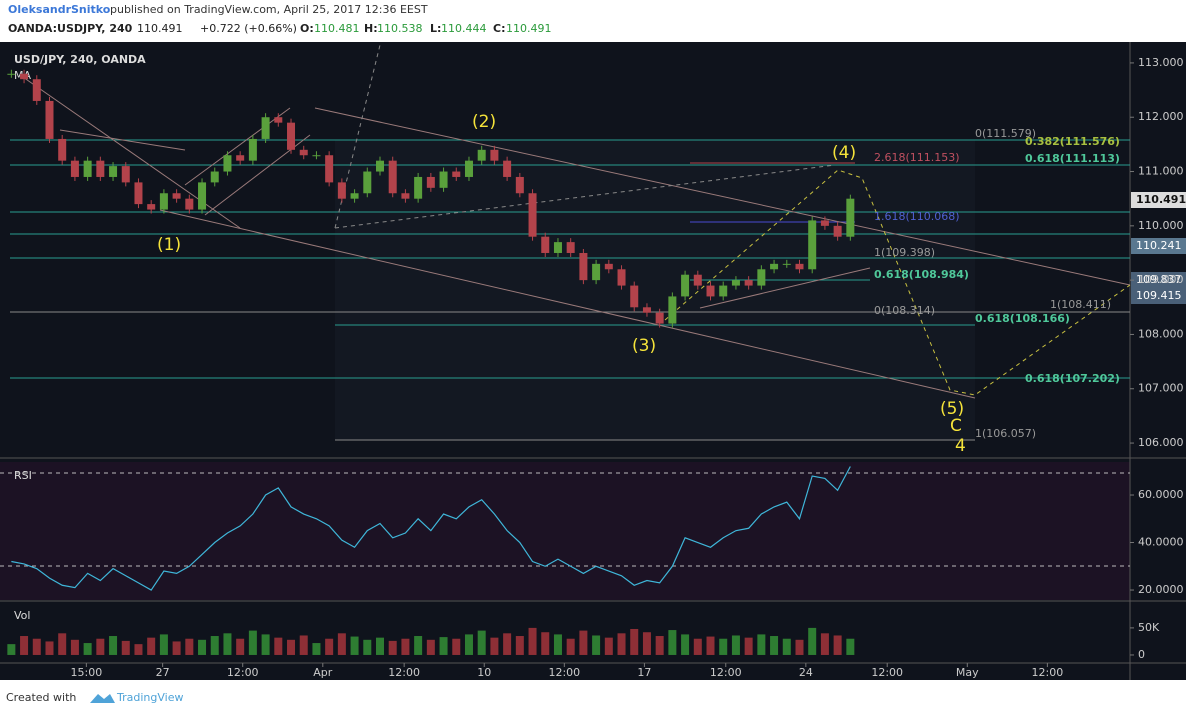 This screenshot has height=720, width=1186. Describe the element at coordinates (1141, 654) in the screenshot. I see `y-tick-label: 0` at that location.